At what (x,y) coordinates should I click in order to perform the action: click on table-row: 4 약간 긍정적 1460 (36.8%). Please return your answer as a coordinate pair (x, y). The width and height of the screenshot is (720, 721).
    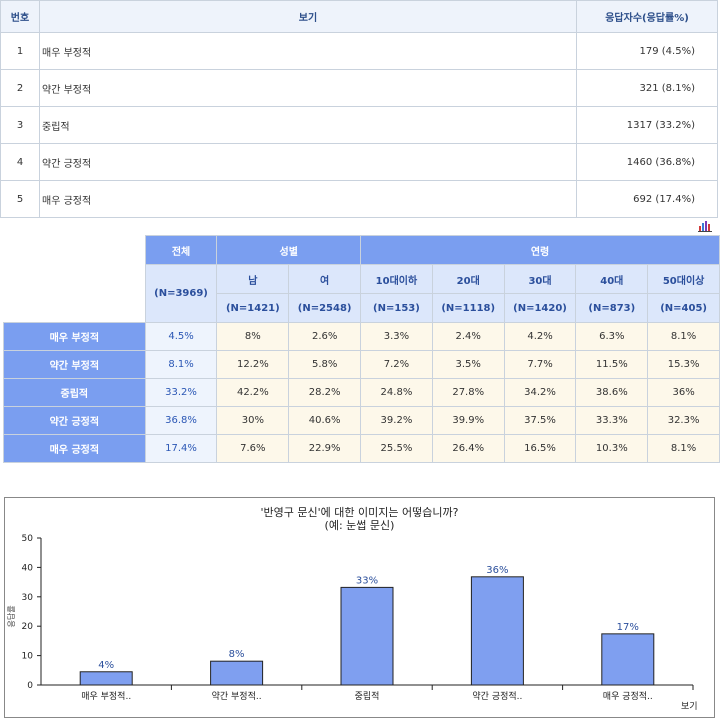
    Looking at the image, I should click on (359, 162).